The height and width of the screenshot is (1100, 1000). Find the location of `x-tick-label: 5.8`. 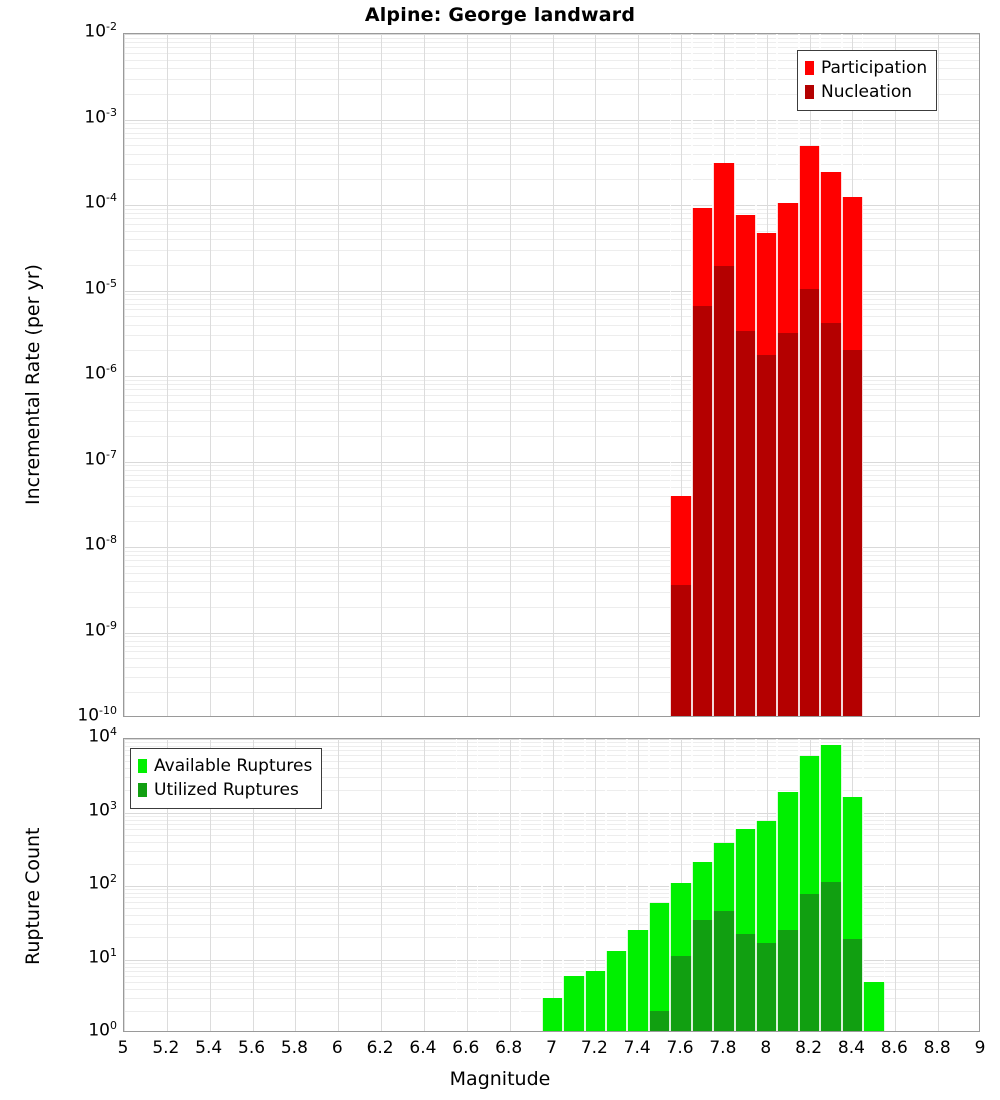

x-tick-label: 5.8 is located at coordinates (294, 1048).